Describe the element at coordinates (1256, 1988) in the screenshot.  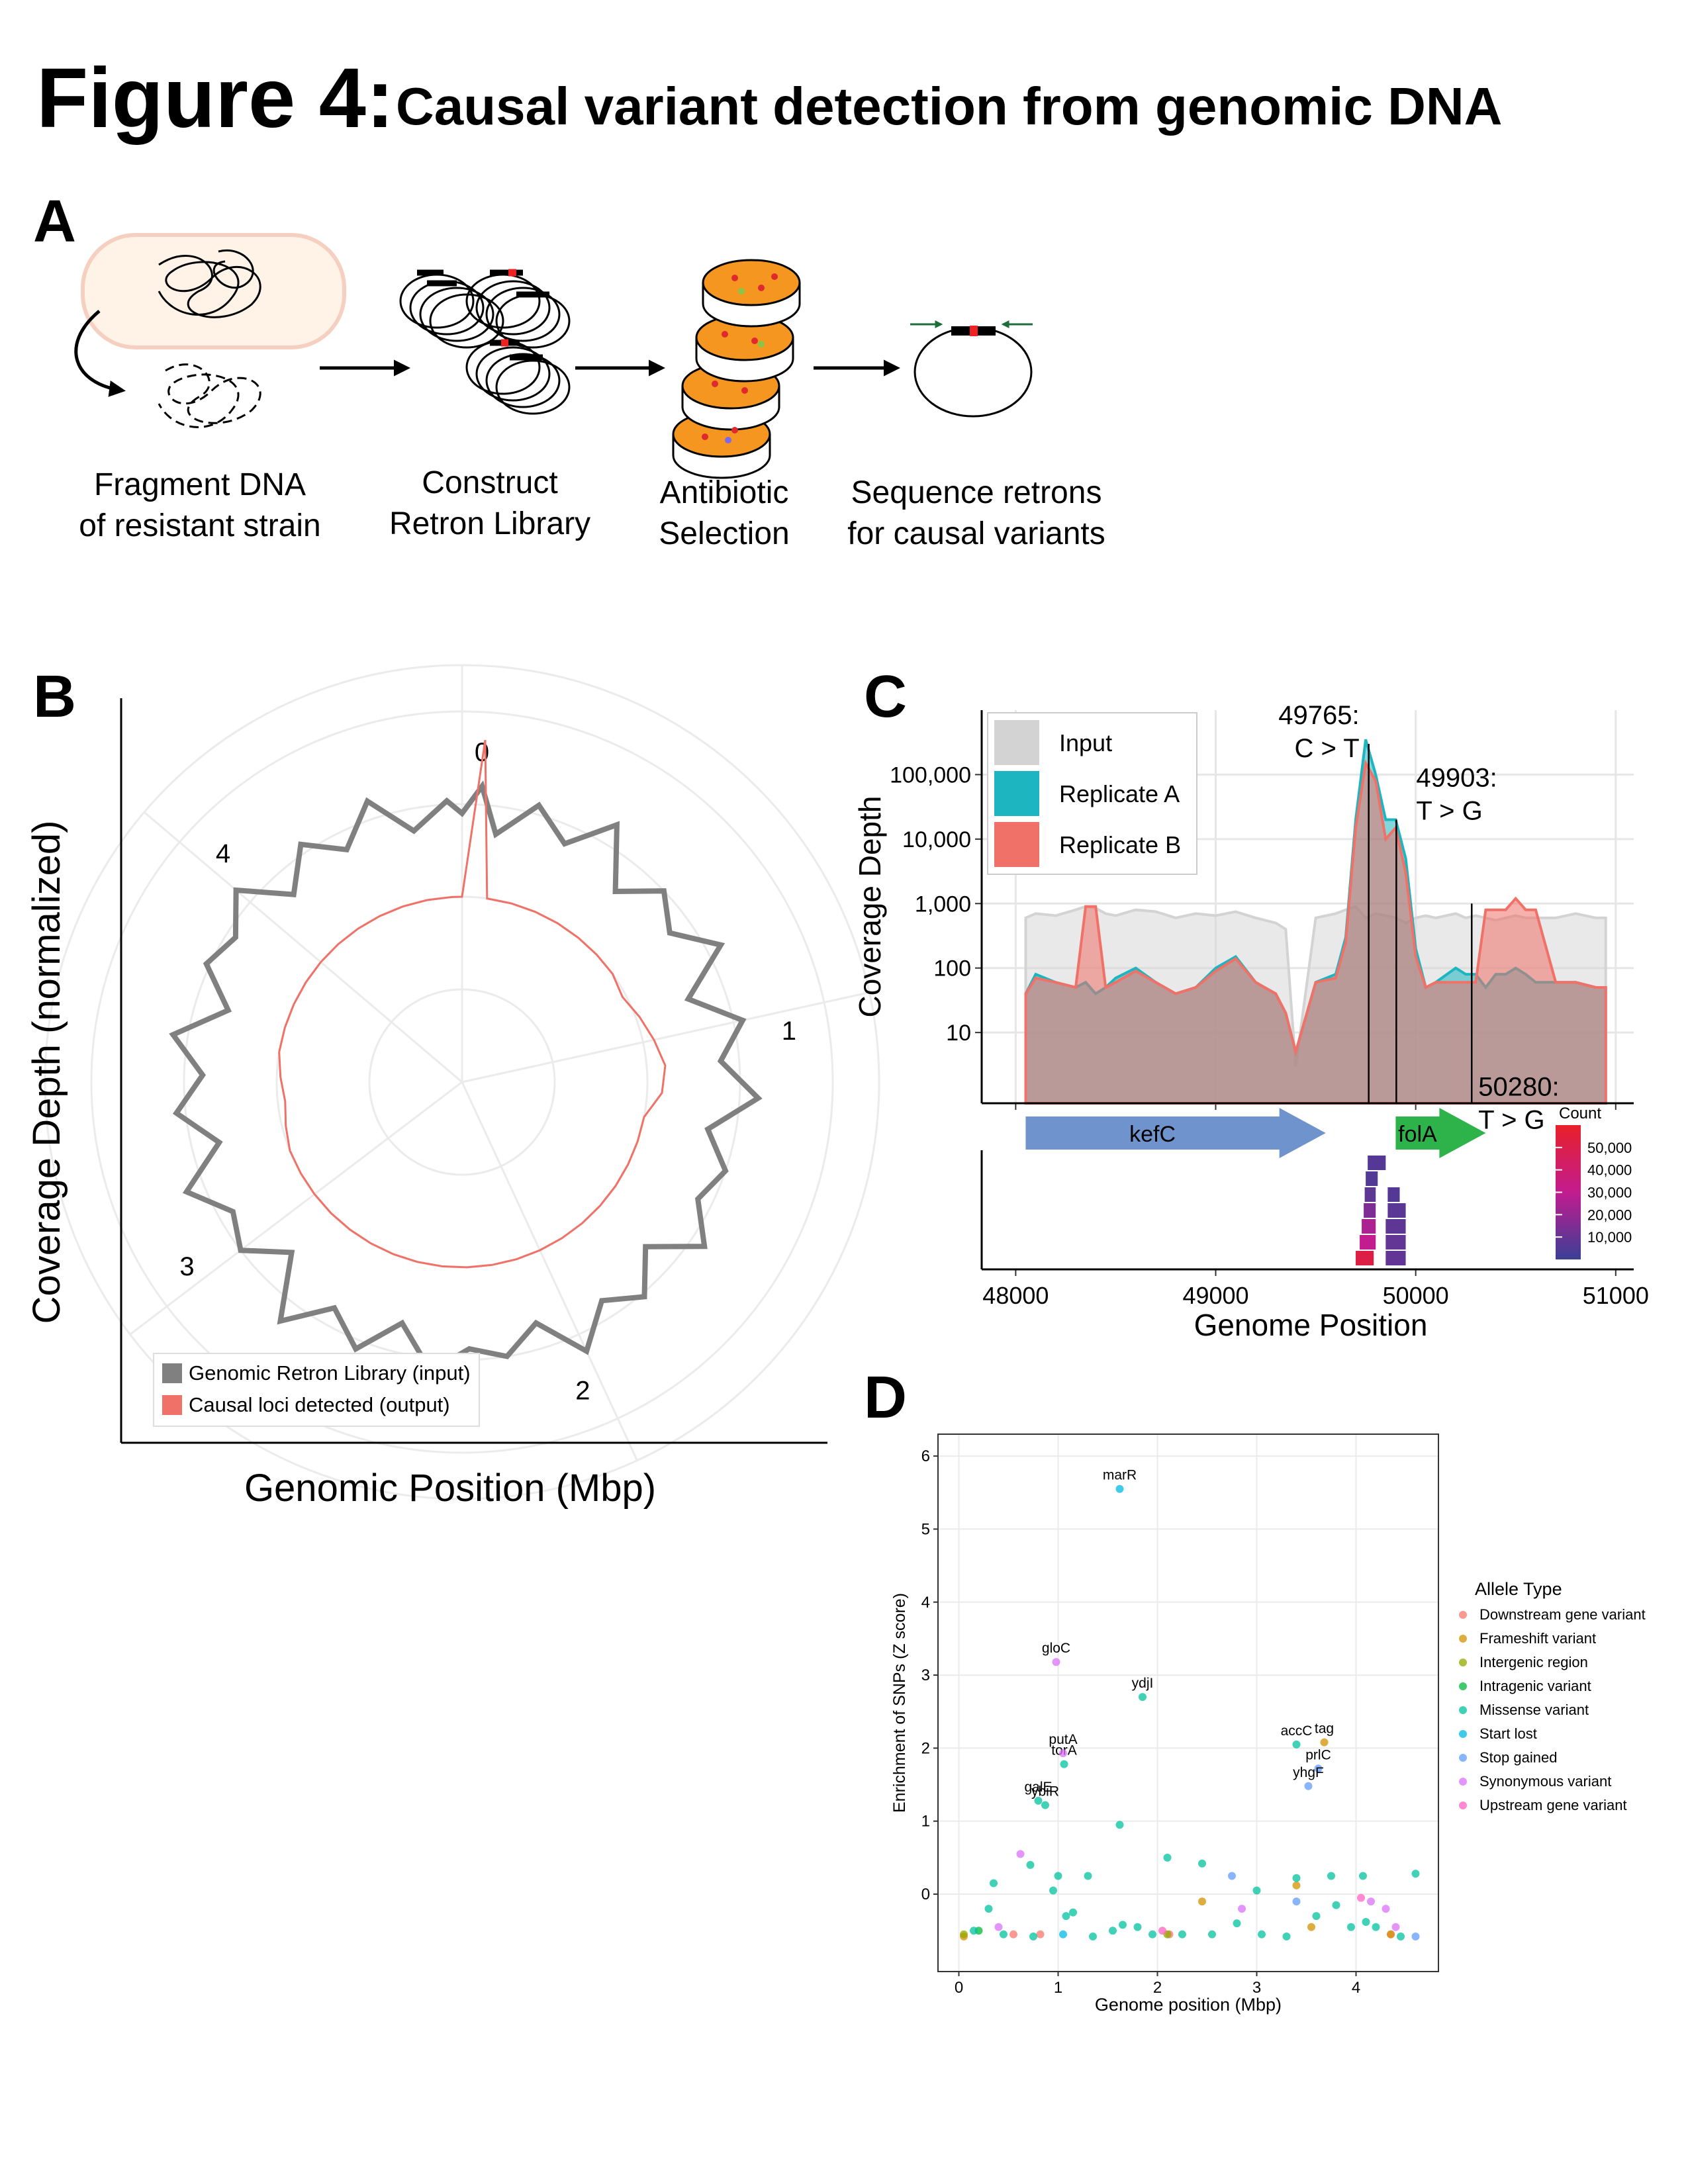
I see `x-tick-label: 3` at that location.